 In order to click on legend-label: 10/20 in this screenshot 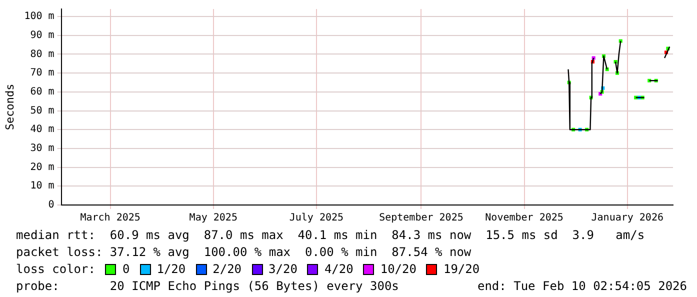, I will do `click(398, 269)`.